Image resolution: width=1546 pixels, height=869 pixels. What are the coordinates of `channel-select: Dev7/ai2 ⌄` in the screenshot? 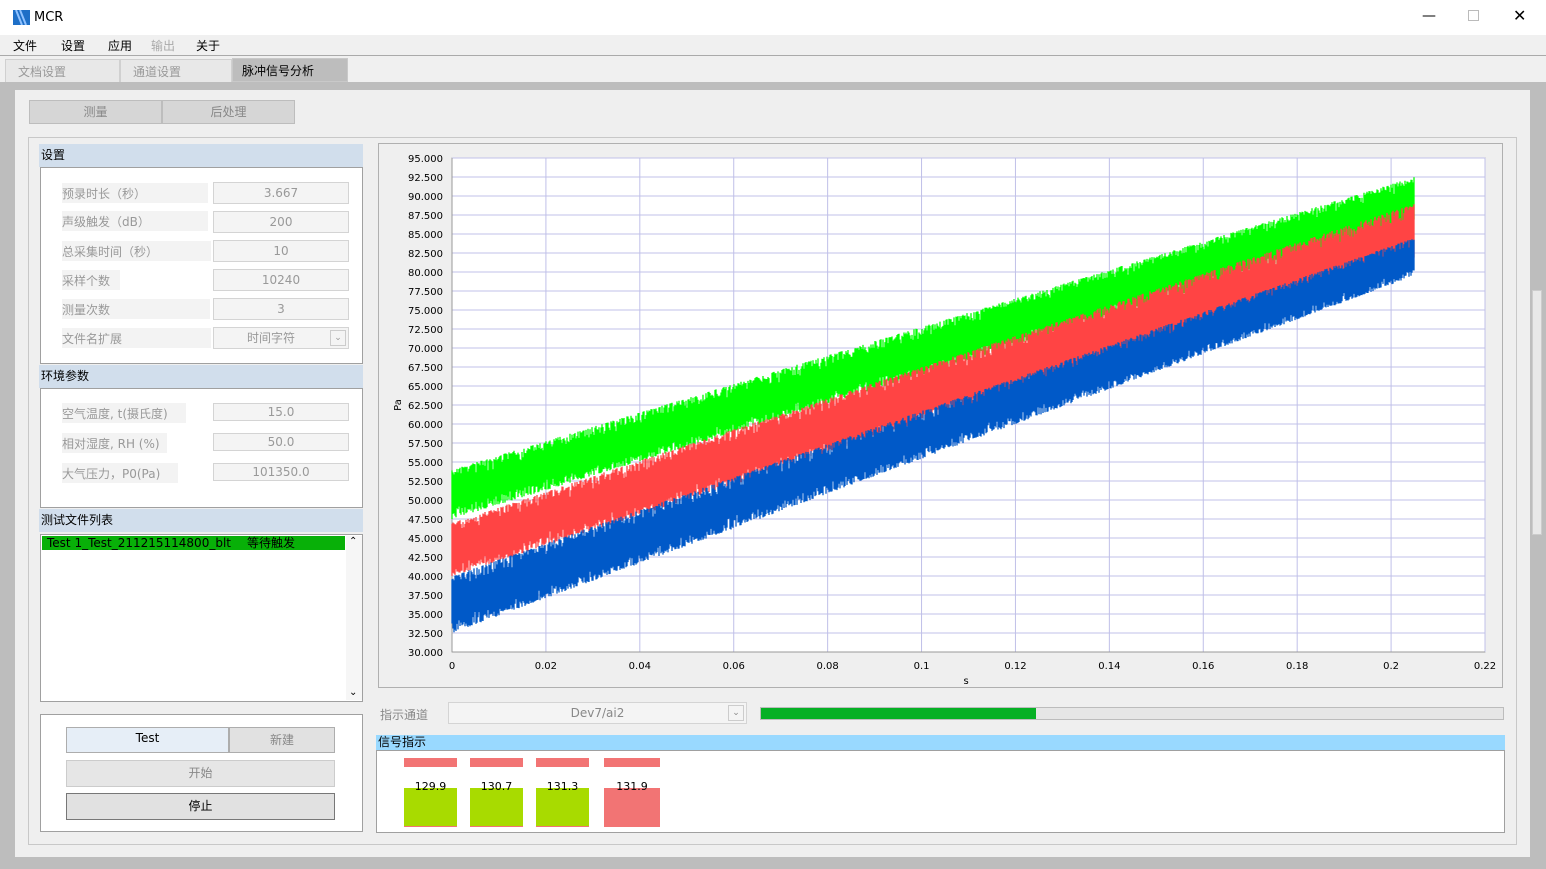 It's located at (597, 713).